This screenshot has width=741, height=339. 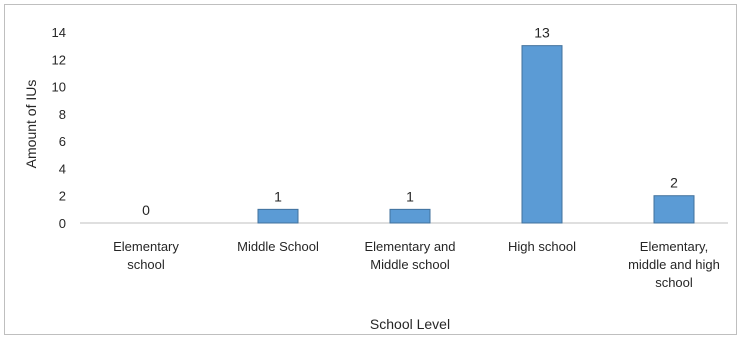 What do you see at coordinates (674, 183) in the screenshot?
I see `data-label: 2` at bounding box center [674, 183].